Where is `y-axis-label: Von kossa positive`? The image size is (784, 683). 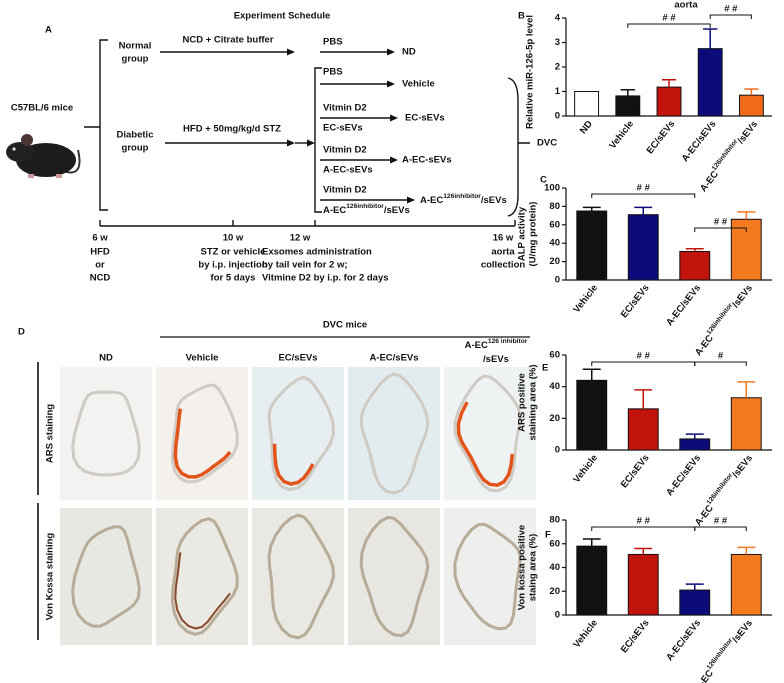
y-axis-label: Von kossa positive is located at coordinates (522, 567).